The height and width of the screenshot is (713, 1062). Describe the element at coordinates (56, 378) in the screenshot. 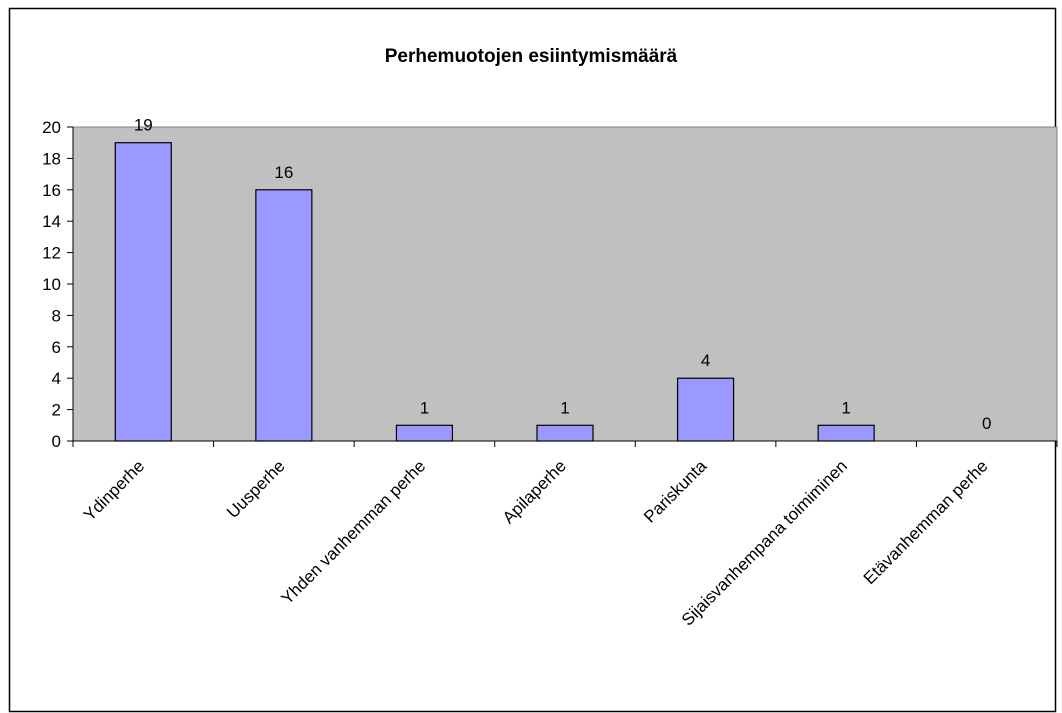

I see `y-tick-label: 4` at that location.